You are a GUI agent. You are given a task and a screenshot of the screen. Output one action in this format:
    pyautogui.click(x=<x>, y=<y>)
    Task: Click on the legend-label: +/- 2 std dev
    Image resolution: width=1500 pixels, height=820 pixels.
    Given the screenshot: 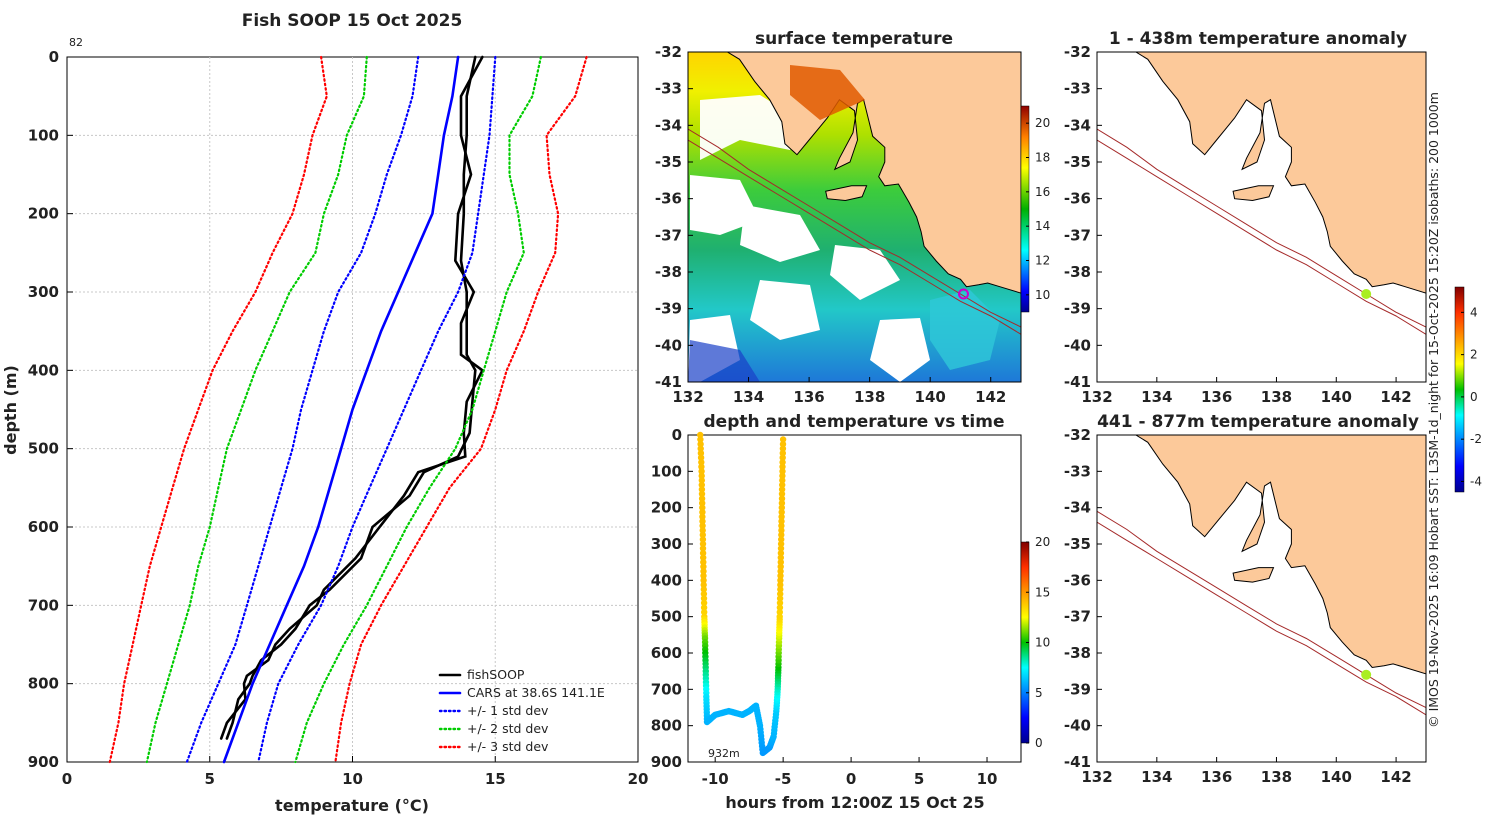 What is the action you would take?
    pyautogui.click(x=508, y=728)
    